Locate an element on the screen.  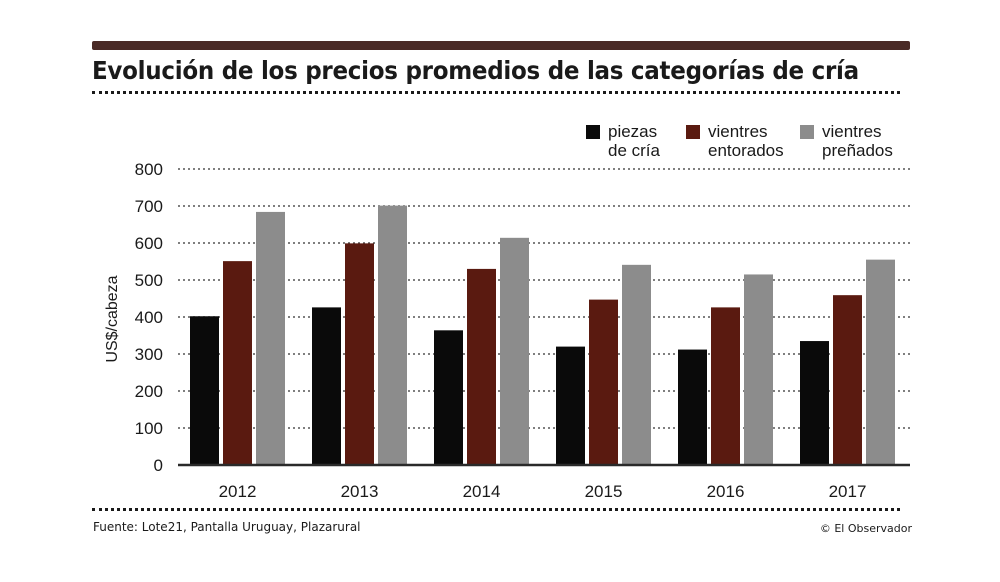
y-tick-label: 800 is located at coordinates (149, 169).